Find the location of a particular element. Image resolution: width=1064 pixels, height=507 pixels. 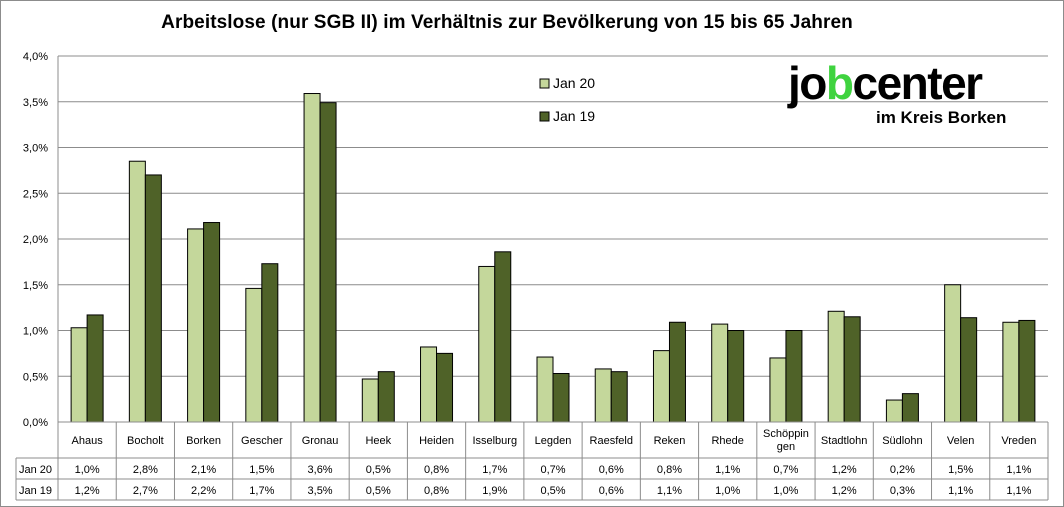

category-label: Rhede is located at coordinates (727, 441).